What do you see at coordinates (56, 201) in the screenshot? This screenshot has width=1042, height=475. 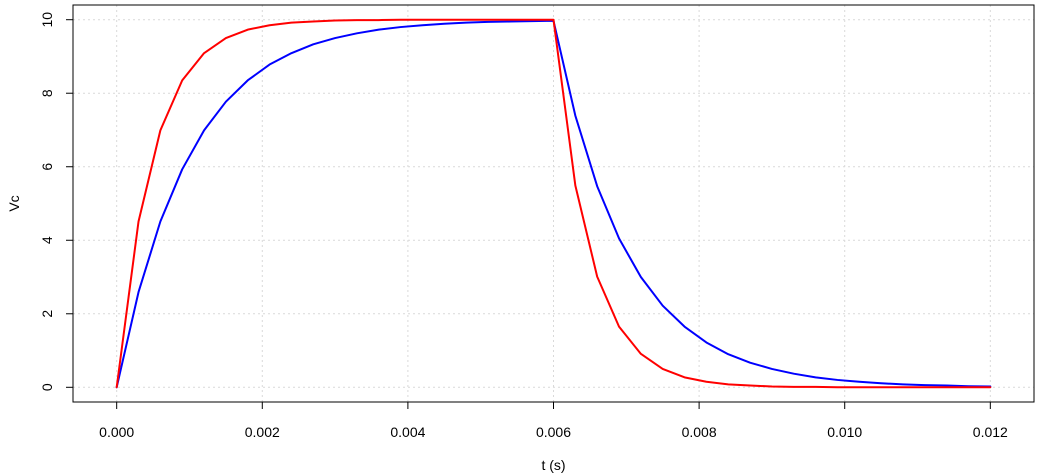 I see `y-axis: 0 2 4 6 8 10` at bounding box center [56, 201].